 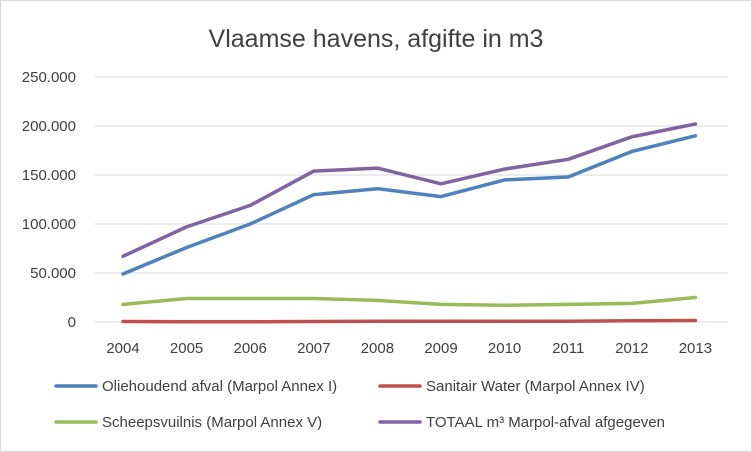 What do you see at coordinates (49, 200) in the screenshot?
I see `y-axis-ticks: 0 50.000 100.000 150.000 200.000 250.000` at bounding box center [49, 200].